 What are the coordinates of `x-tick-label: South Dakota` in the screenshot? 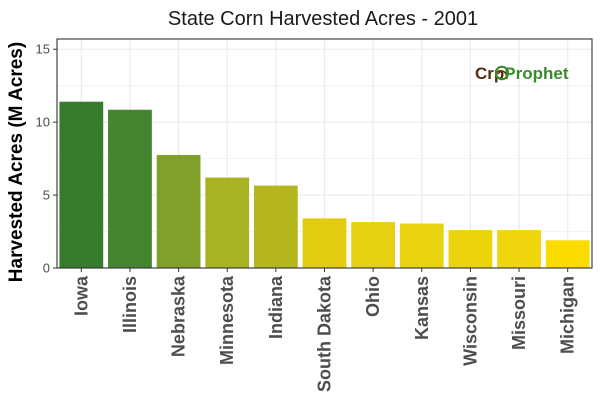 It's located at (325, 333).